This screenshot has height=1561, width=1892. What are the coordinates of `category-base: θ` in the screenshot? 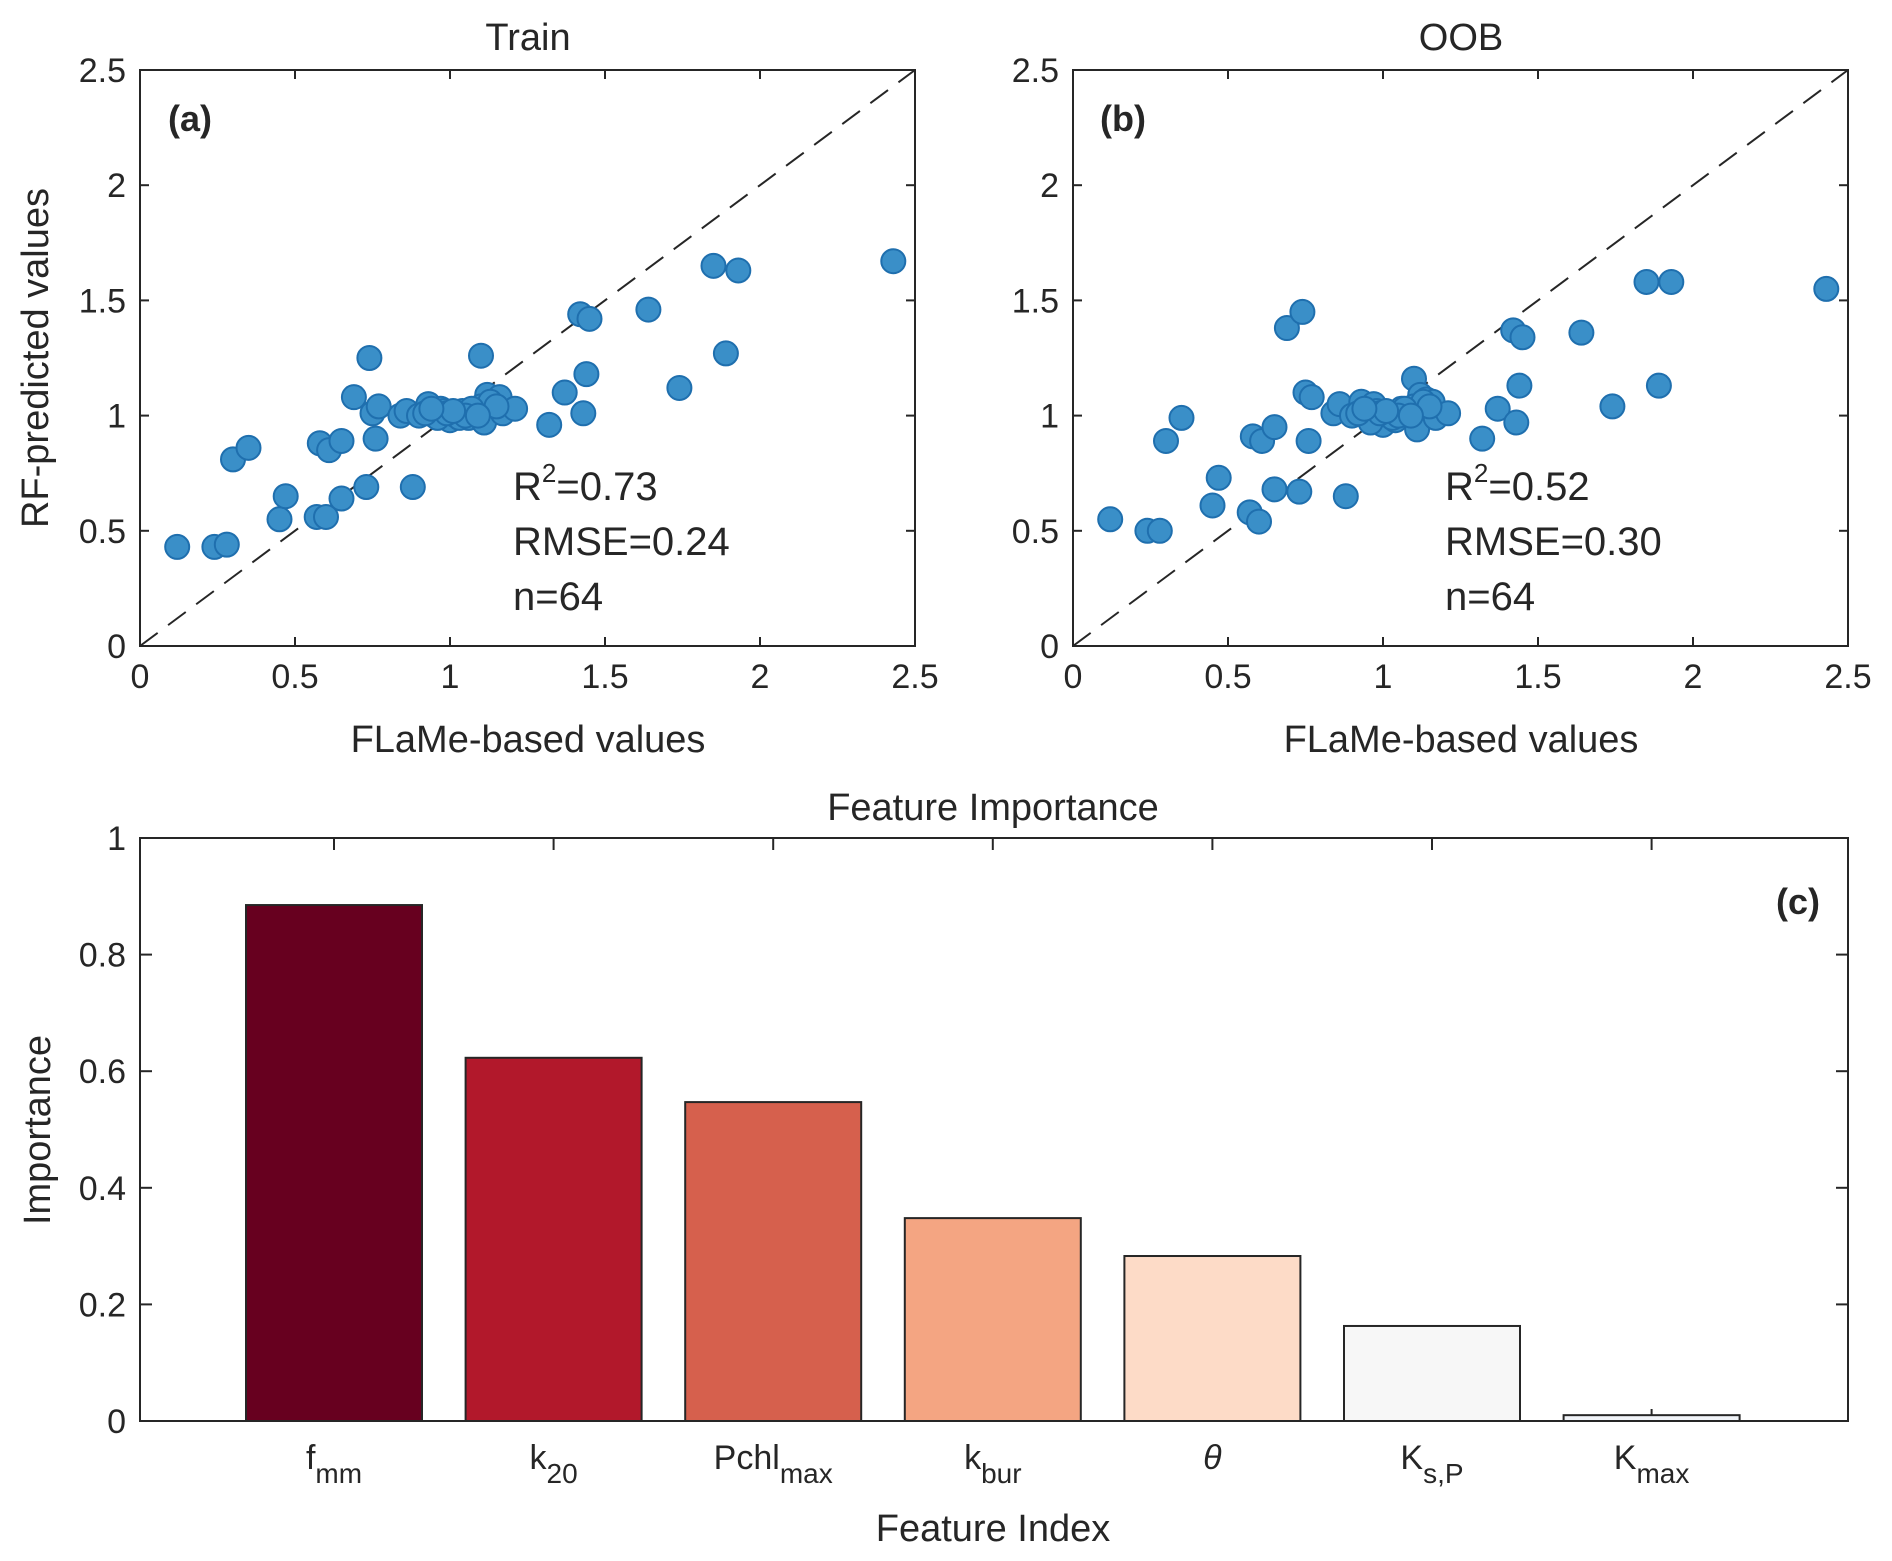 It's located at (1212, 1458).